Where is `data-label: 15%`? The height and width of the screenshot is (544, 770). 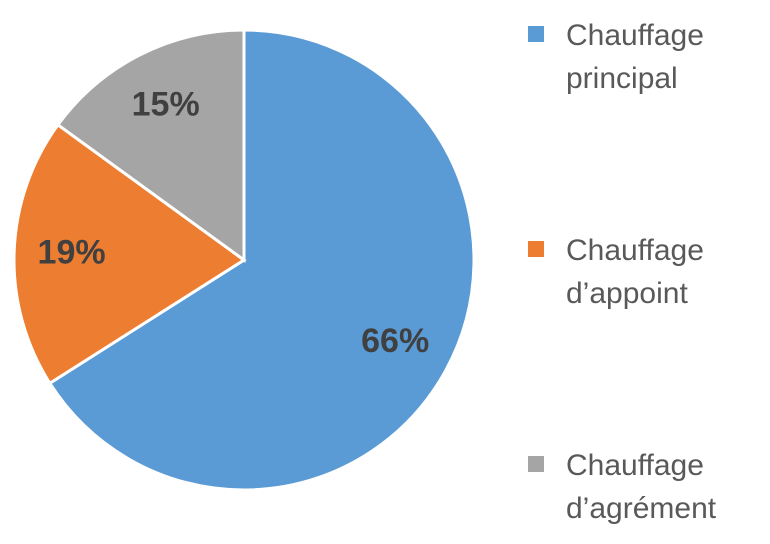 data-label: 15% is located at coordinates (166, 104).